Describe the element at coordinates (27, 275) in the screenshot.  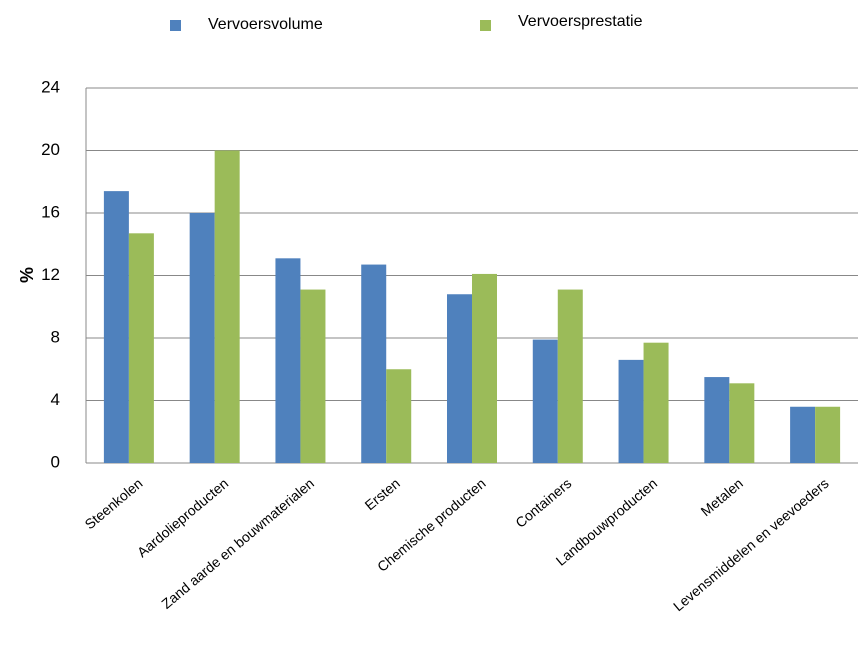
I see `y-axis-label: %` at that location.